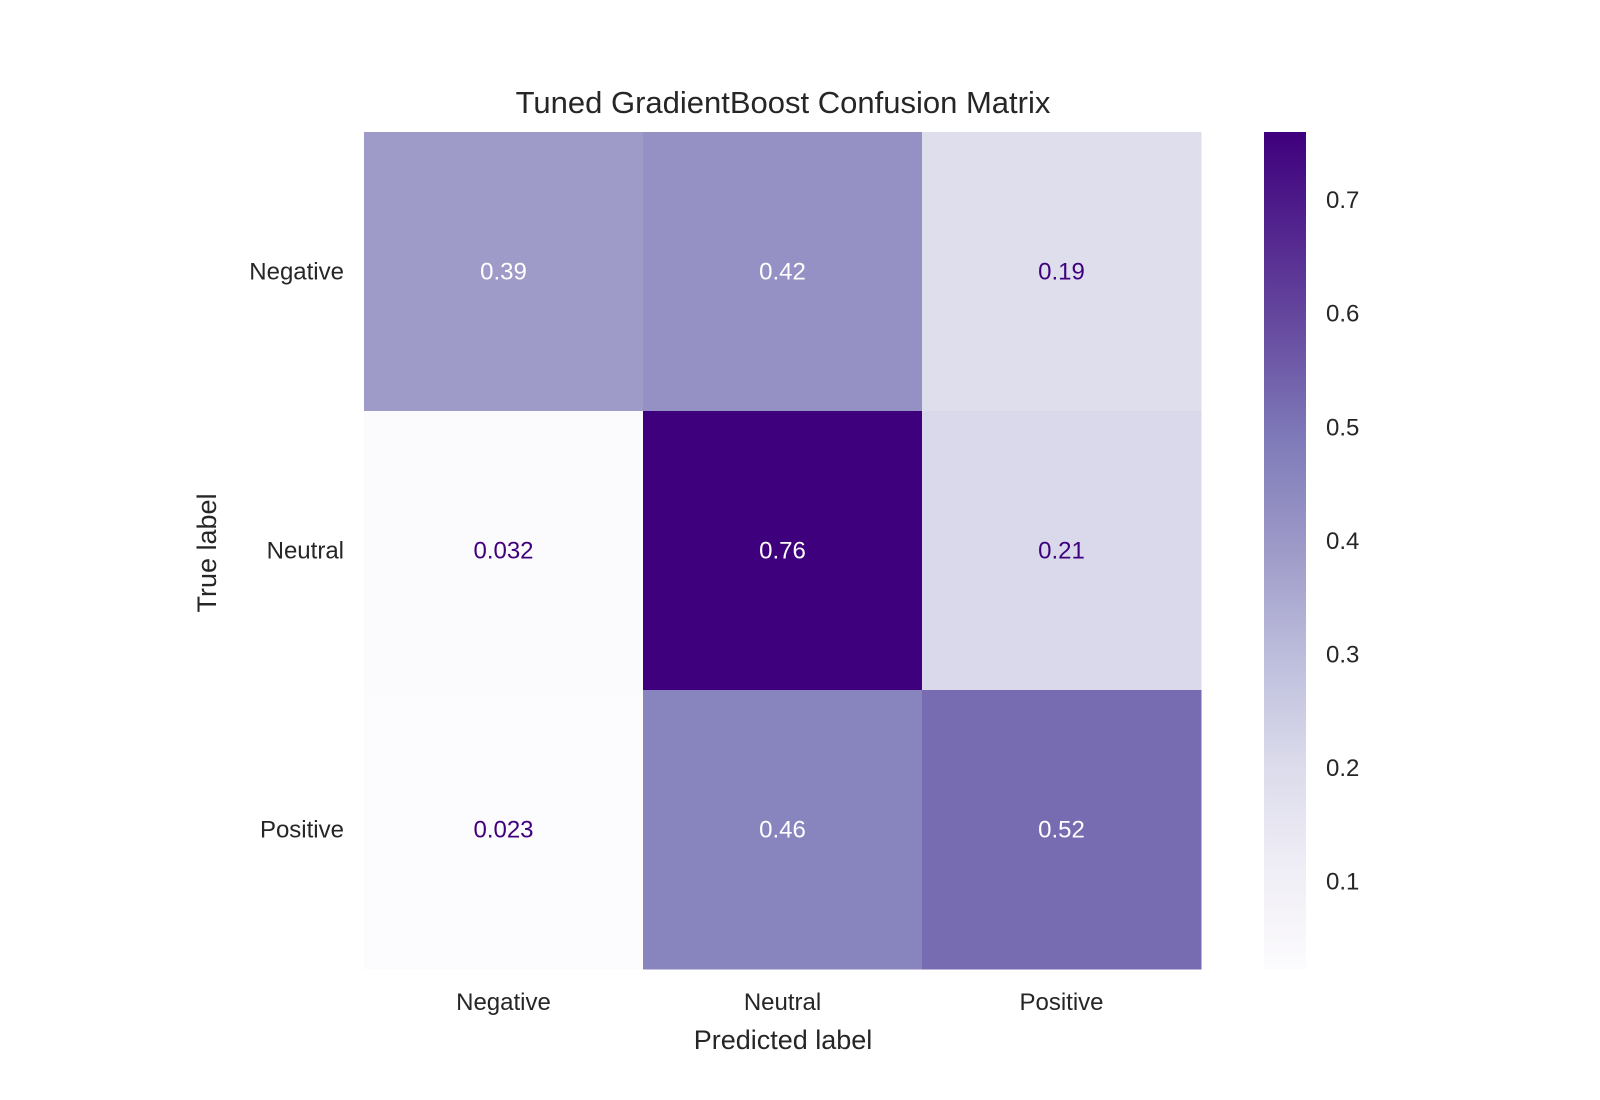 The height and width of the screenshot is (1100, 1600). I want to click on colorbar-tick-label: 0.1, so click(1342, 882).